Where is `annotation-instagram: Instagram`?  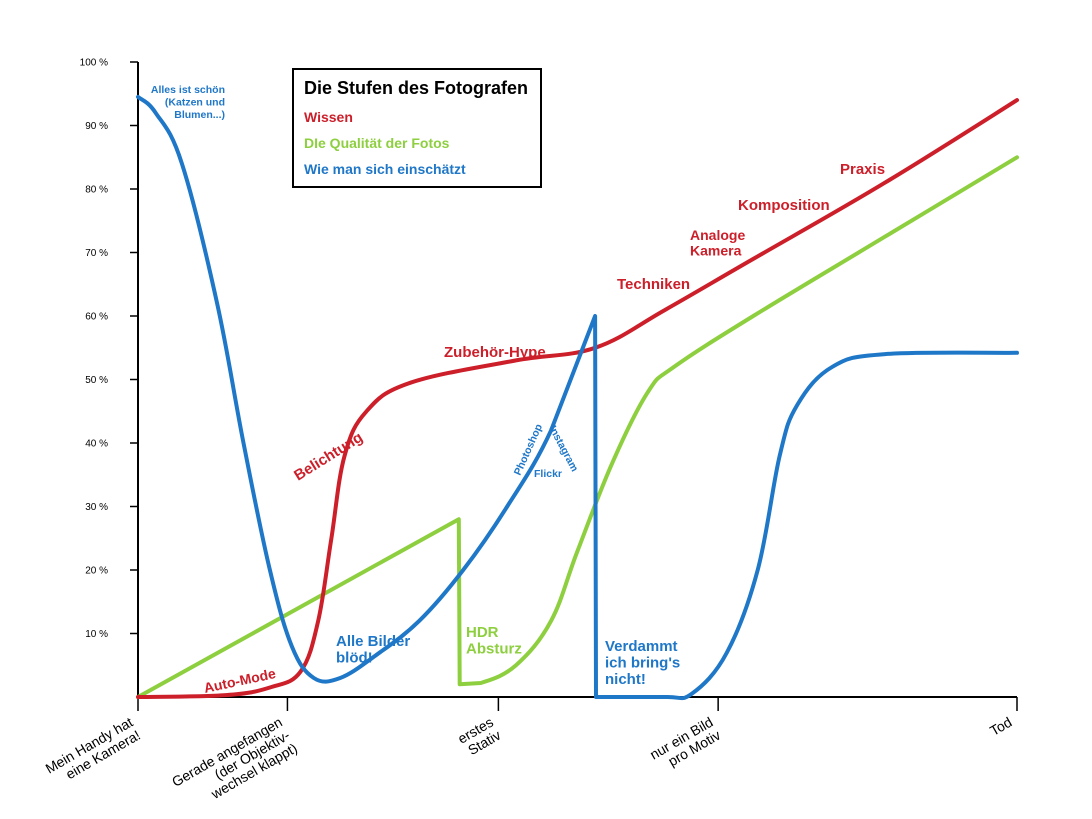 annotation-instagram: Instagram is located at coordinates (563, 449).